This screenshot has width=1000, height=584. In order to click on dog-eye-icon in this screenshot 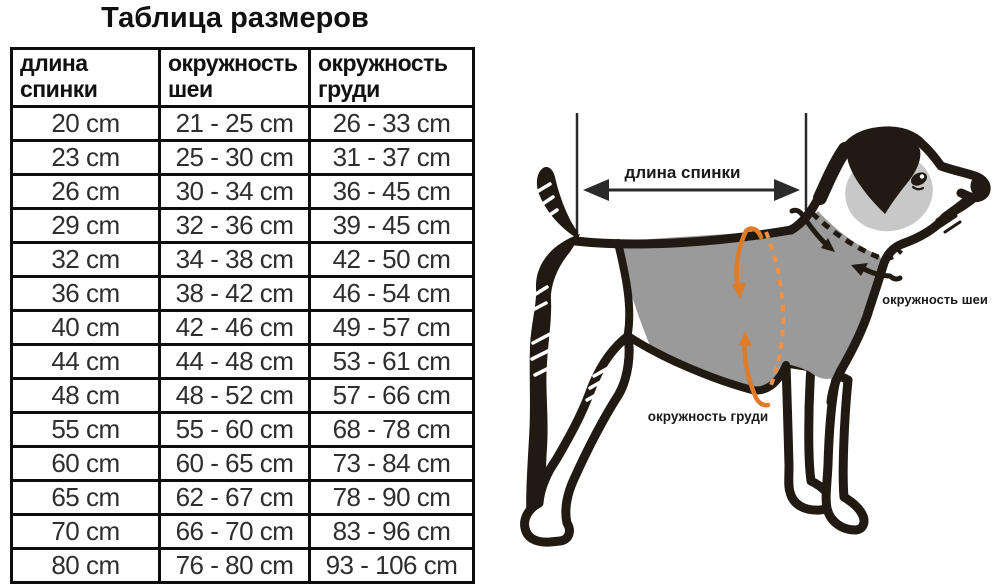, I will do `click(919, 181)`.